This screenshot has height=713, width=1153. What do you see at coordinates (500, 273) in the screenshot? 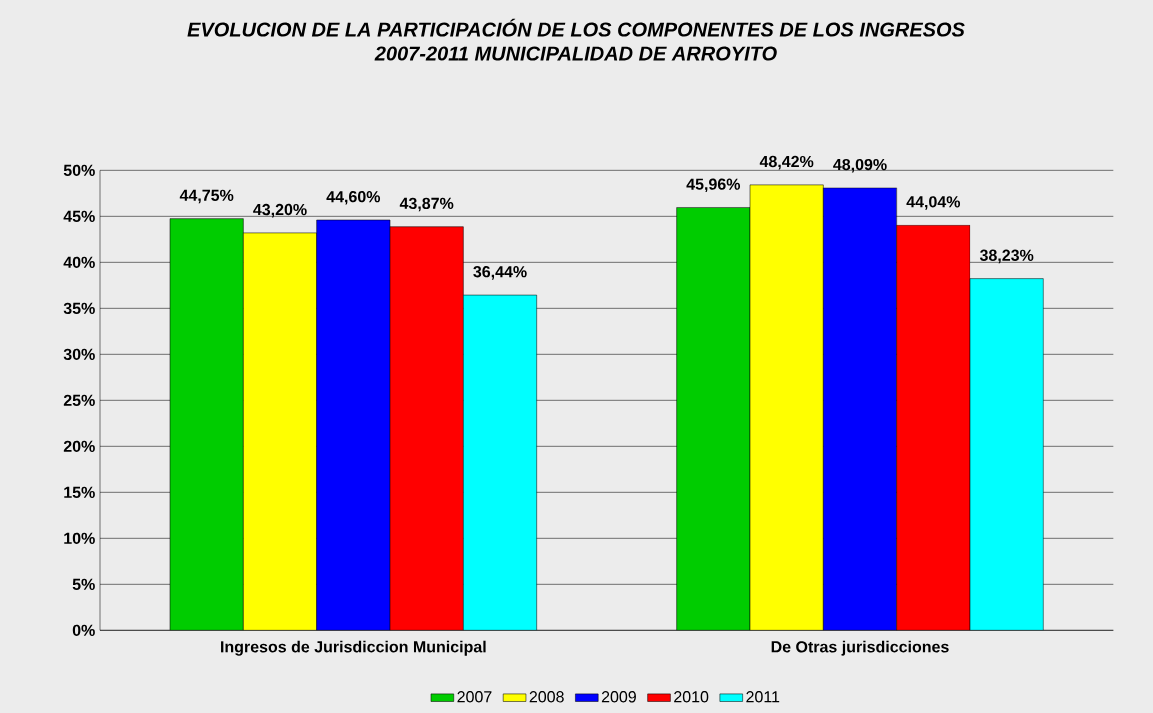
I see `data-label: 36,44%` at bounding box center [500, 273].